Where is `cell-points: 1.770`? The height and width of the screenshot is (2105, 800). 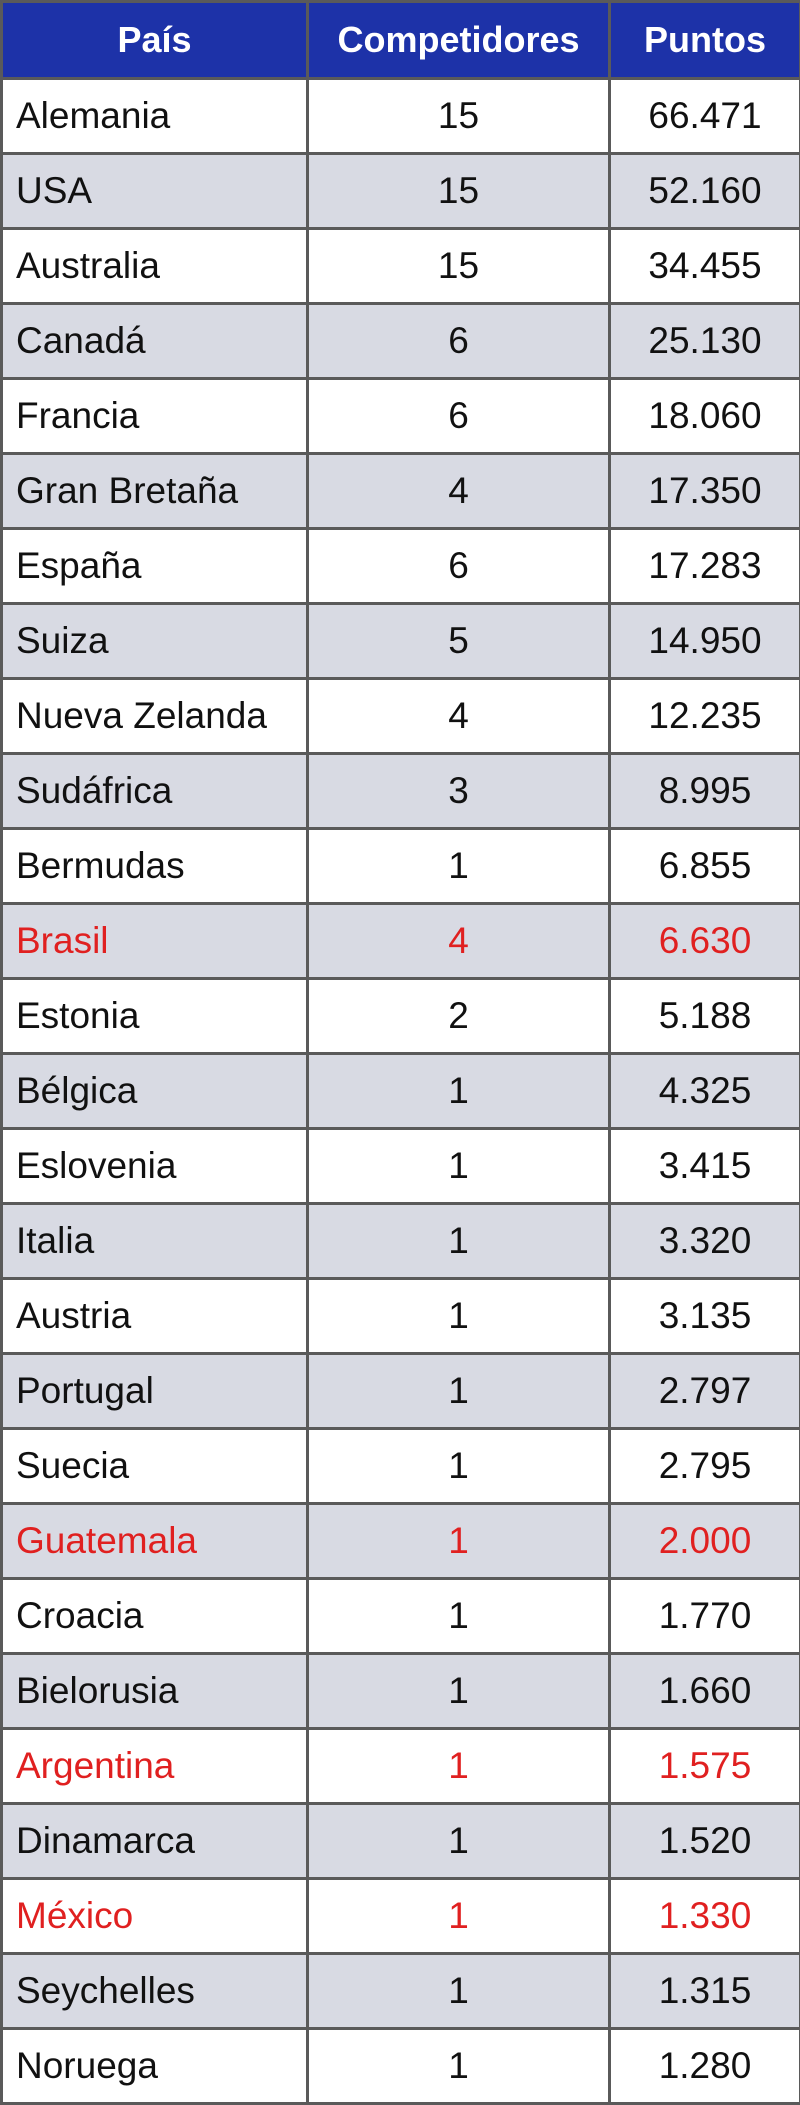
cell-points: 1.770 is located at coordinates (705, 1616).